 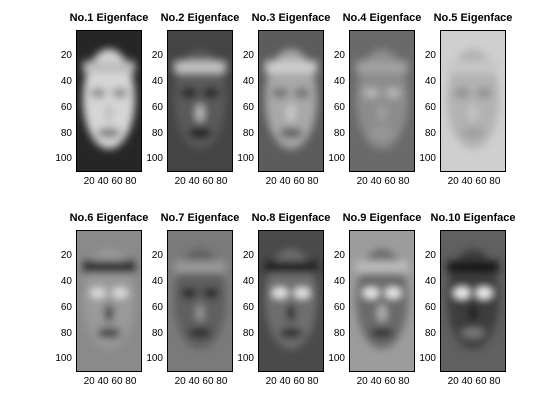 What do you see at coordinates (473, 18) in the screenshot?
I see `panel-title: No.5 Eigenface` at bounding box center [473, 18].